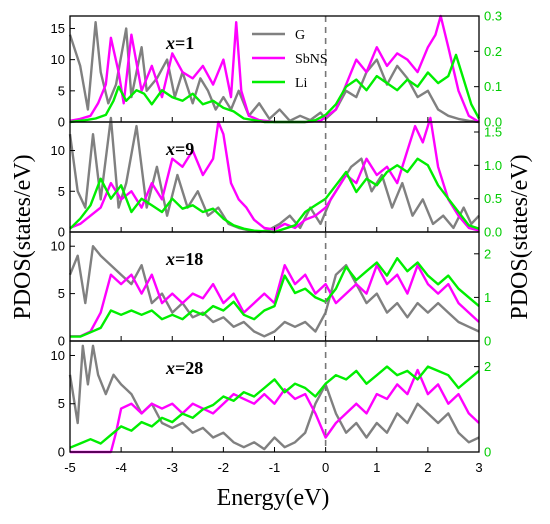 This screenshot has height=524, width=550. What do you see at coordinates (290, 59) in the screenshot?
I see `legend: G SbNS Li` at bounding box center [290, 59].